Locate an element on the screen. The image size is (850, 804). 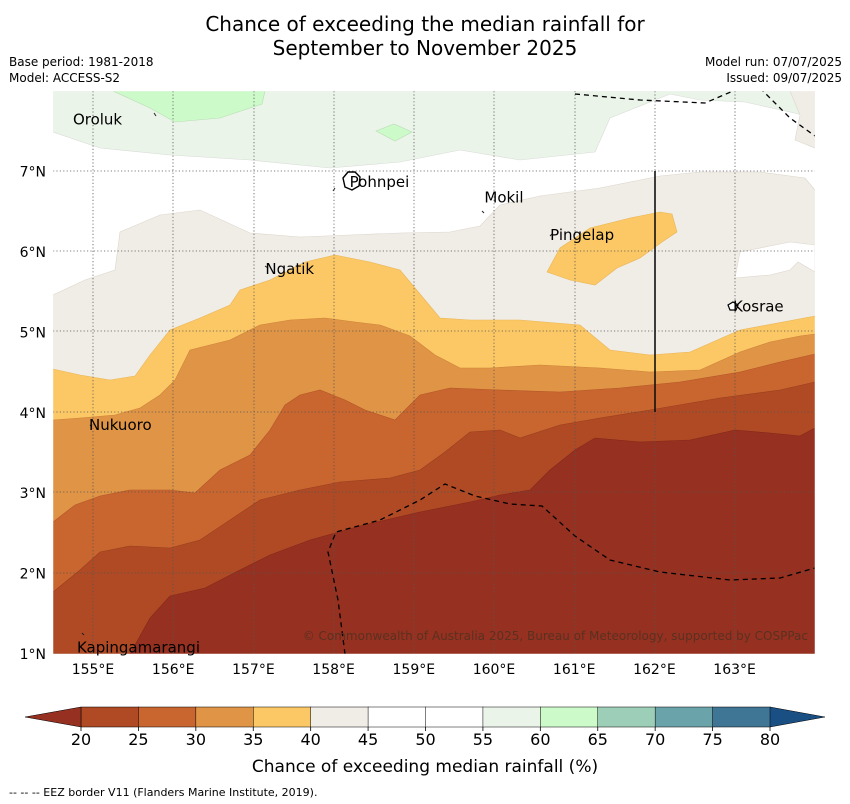
colorbar-tick-label: 30 is located at coordinates (196, 739).